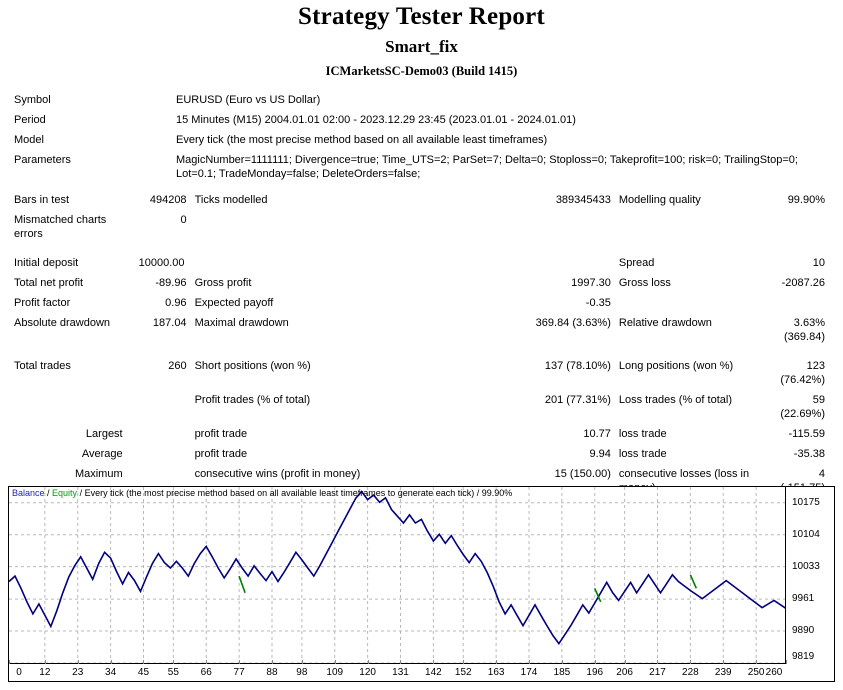 The width and height of the screenshot is (843, 690). What do you see at coordinates (252, 400) in the screenshot?
I see `label-profit-trades: Profit trades (% of total)` at bounding box center [252, 400].